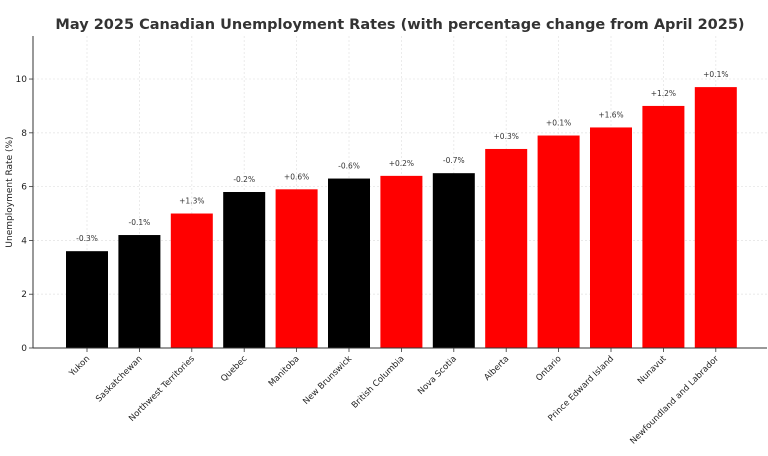 The image size is (768, 456). What do you see at coordinates (10, 191) in the screenshot?
I see `y-axis-label: Unemployment Rate (%)` at bounding box center [10, 191].